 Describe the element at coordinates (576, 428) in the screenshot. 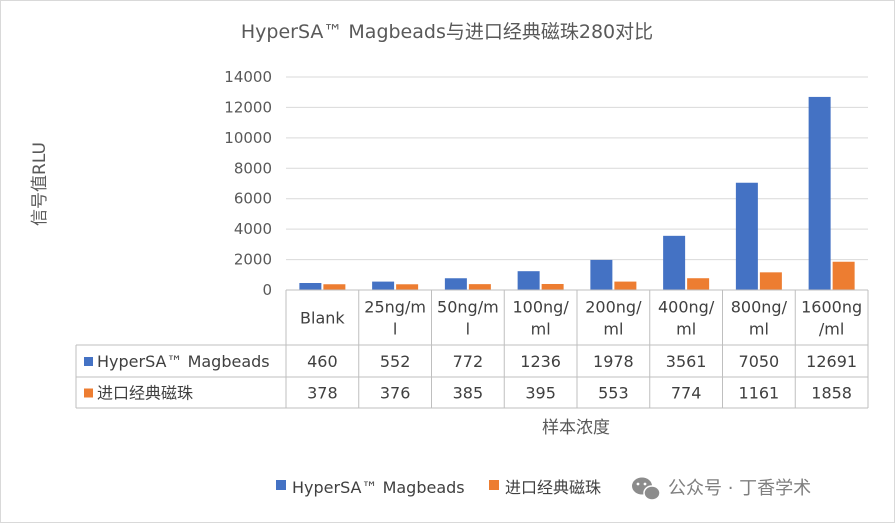

I see `x-axis-title: 样本浓度` at that location.